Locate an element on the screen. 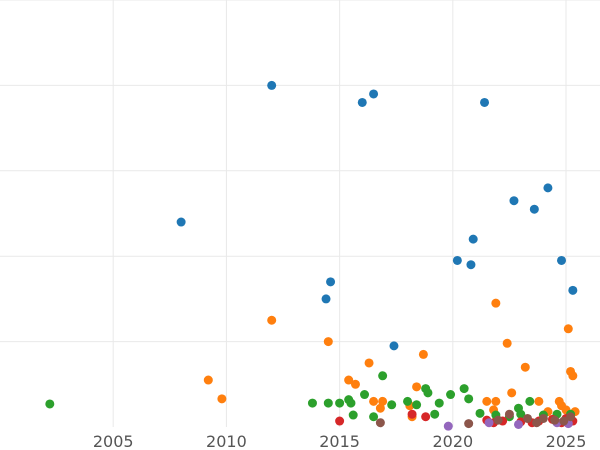  x-axis-ticks: 2005 2010 2015 2020 2025 is located at coordinates (340, 441).